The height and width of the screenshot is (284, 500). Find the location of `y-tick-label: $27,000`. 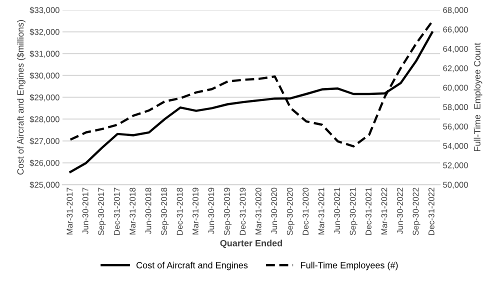

y-tick-label: $27,000 is located at coordinates (45, 142).